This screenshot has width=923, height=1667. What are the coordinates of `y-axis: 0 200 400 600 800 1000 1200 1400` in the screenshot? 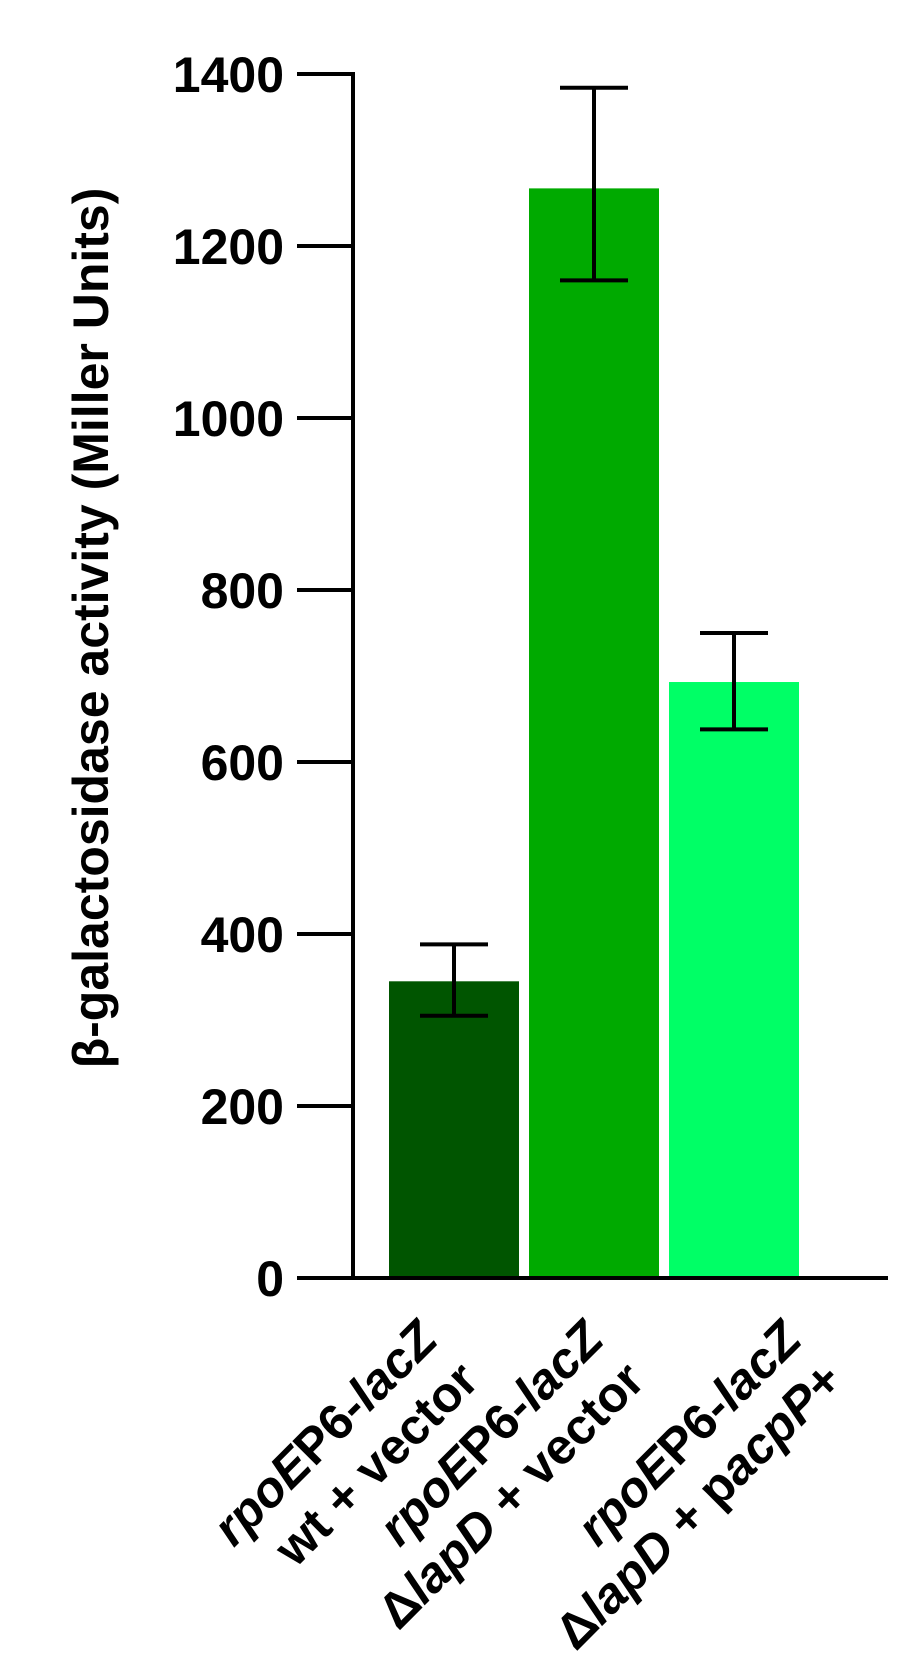 It's located at (264, 677).